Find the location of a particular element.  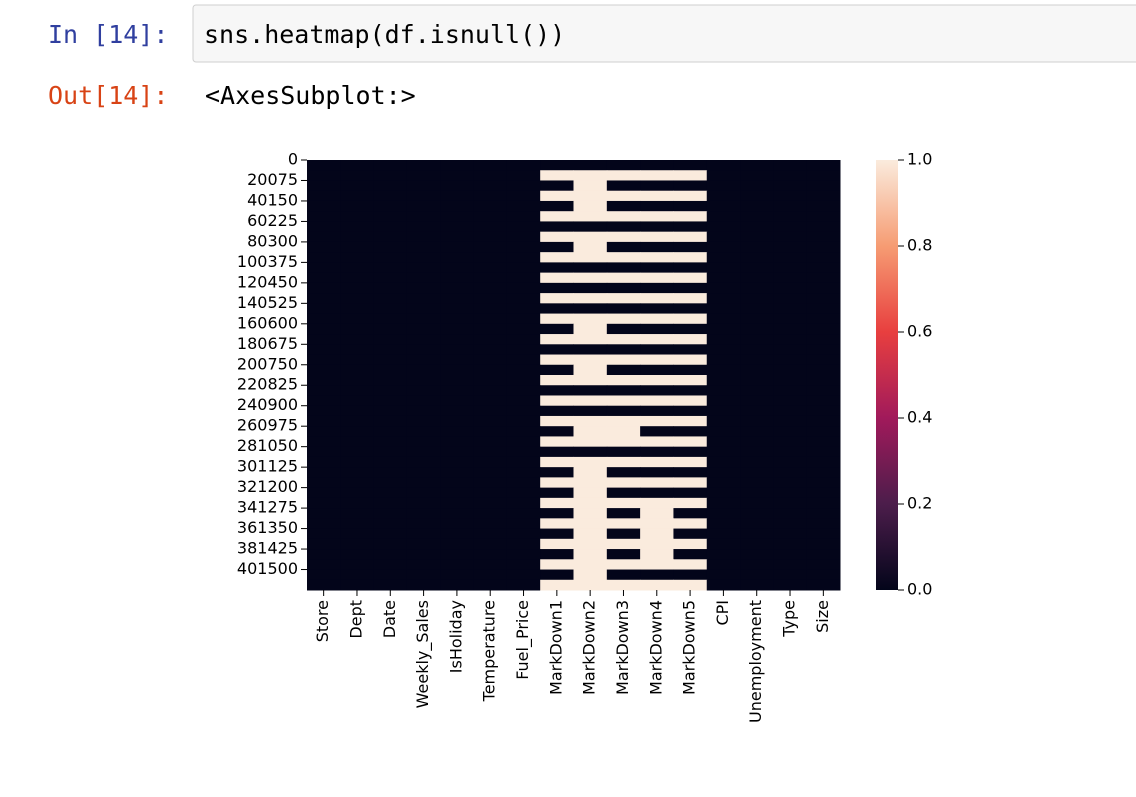

y-tick-label: 180675 is located at coordinates (267, 343).